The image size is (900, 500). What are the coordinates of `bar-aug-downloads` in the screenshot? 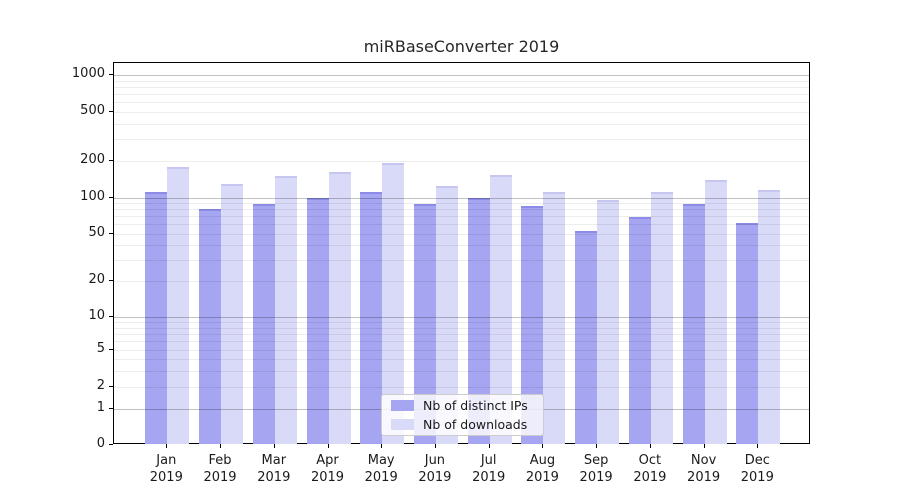 It's located at (554, 317).